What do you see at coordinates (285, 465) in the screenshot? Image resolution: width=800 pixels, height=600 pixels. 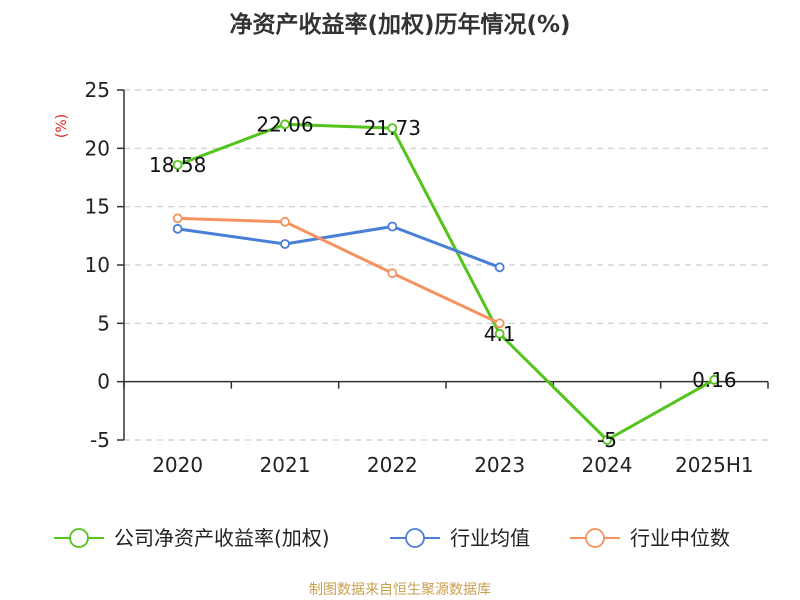 I see `x-tick-label: 2021` at bounding box center [285, 465].